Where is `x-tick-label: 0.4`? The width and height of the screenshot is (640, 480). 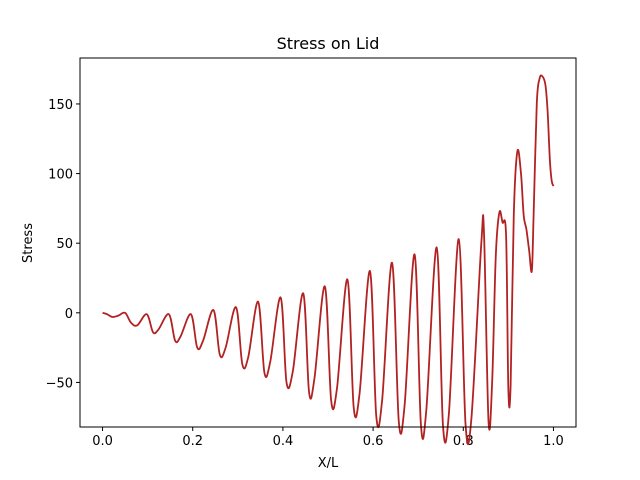 x-tick-label: 0.4 is located at coordinates (283, 441).